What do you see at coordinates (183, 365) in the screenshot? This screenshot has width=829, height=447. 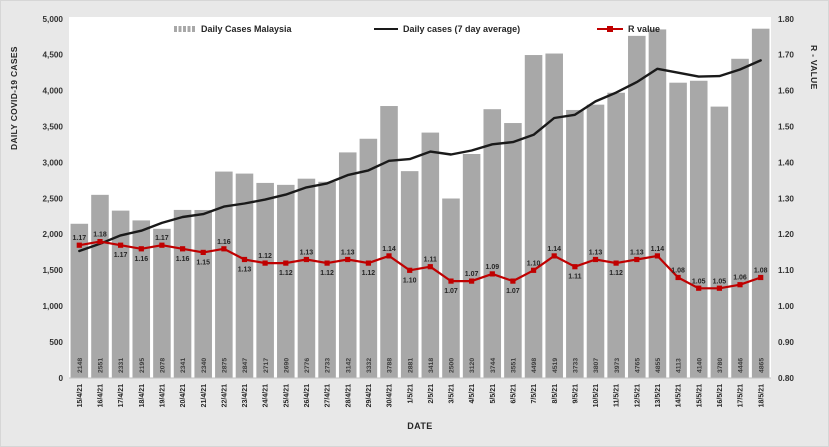 I see `bar-value-label: 2341` at bounding box center [183, 365].